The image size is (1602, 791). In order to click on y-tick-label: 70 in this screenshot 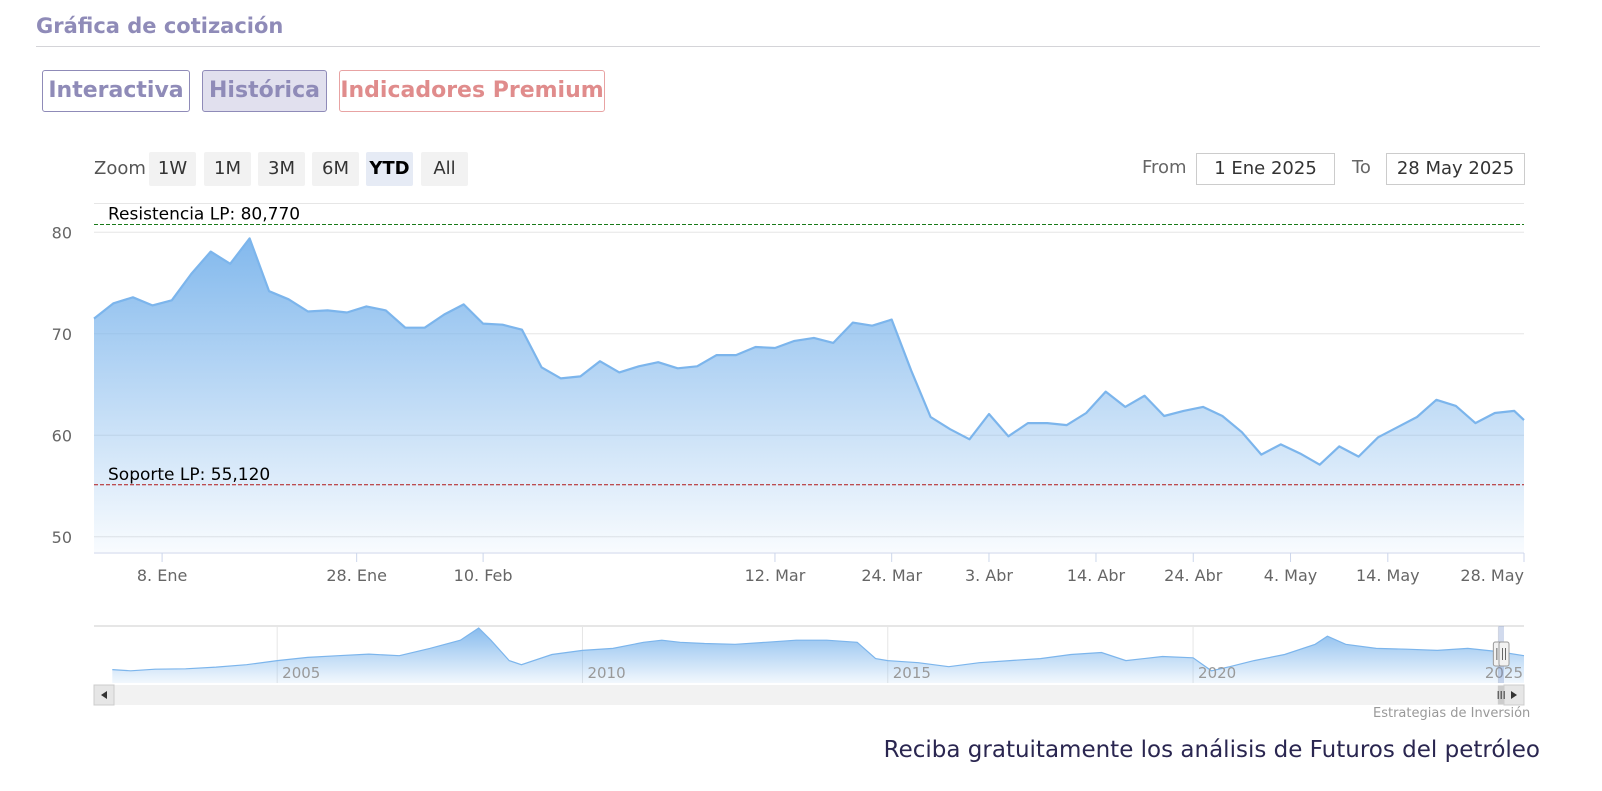, I will do `click(62, 334)`.